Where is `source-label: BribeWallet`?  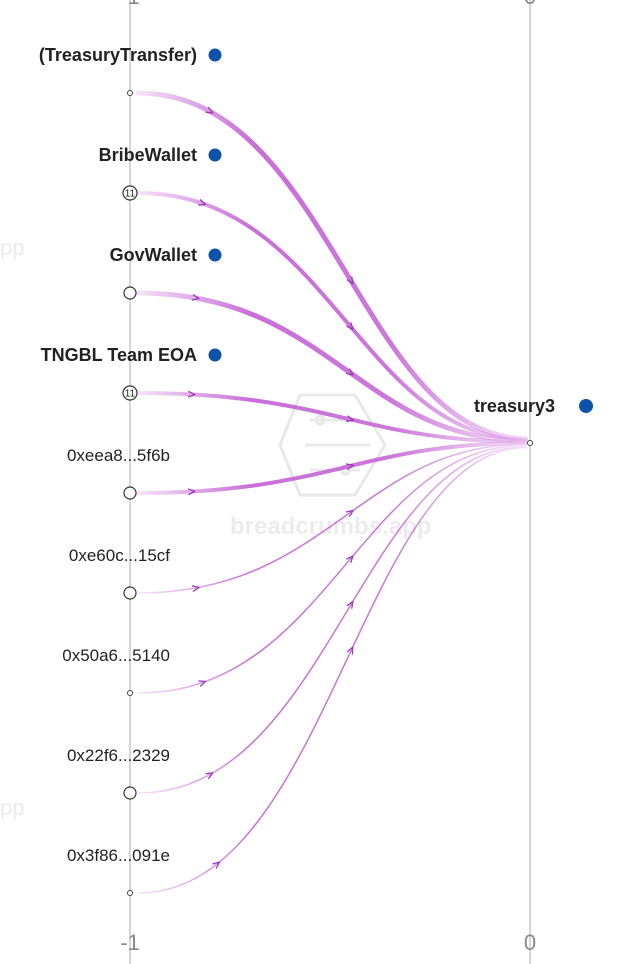 source-label: BribeWallet is located at coordinates (148, 155).